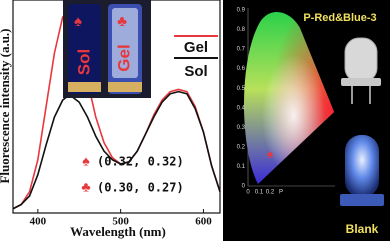 The width and height of the screenshot is (390, 241). I want to click on vial-sol-cap, so click(84, 87).